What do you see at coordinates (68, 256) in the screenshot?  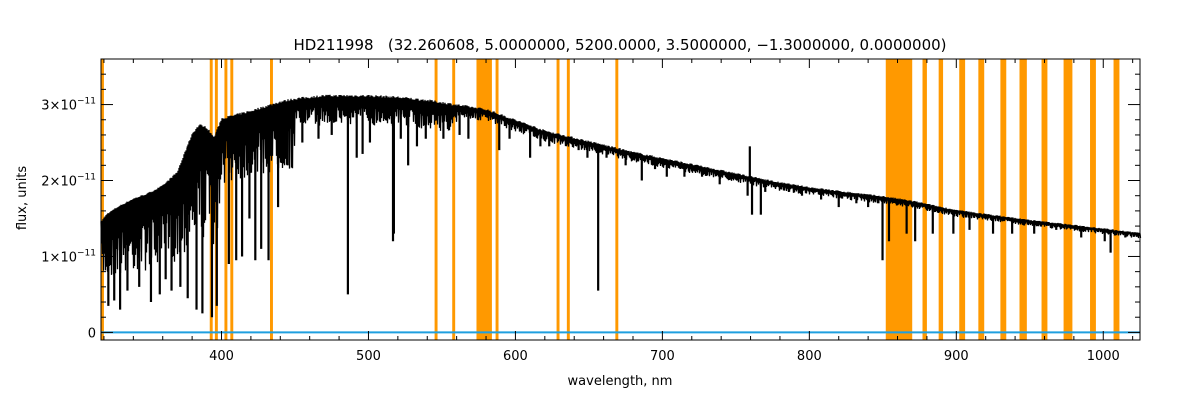 I see `y-tick-label-1: 1×10⁻¹¹` at bounding box center [68, 256].